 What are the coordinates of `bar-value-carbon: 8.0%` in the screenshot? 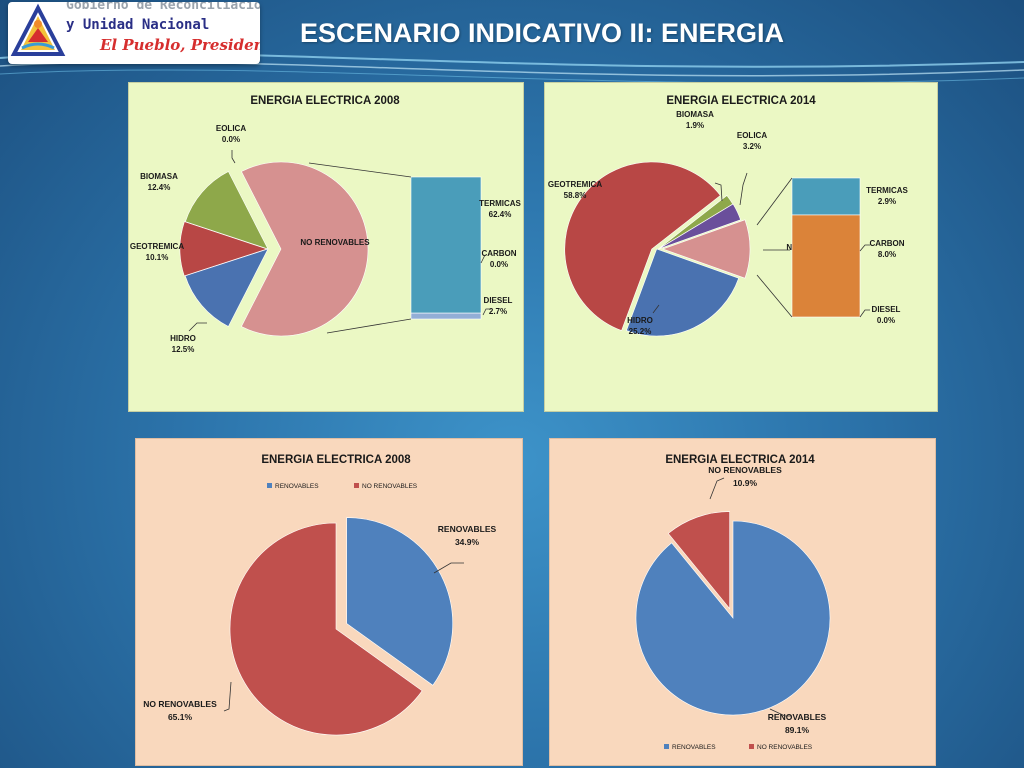 It's located at (887, 254).